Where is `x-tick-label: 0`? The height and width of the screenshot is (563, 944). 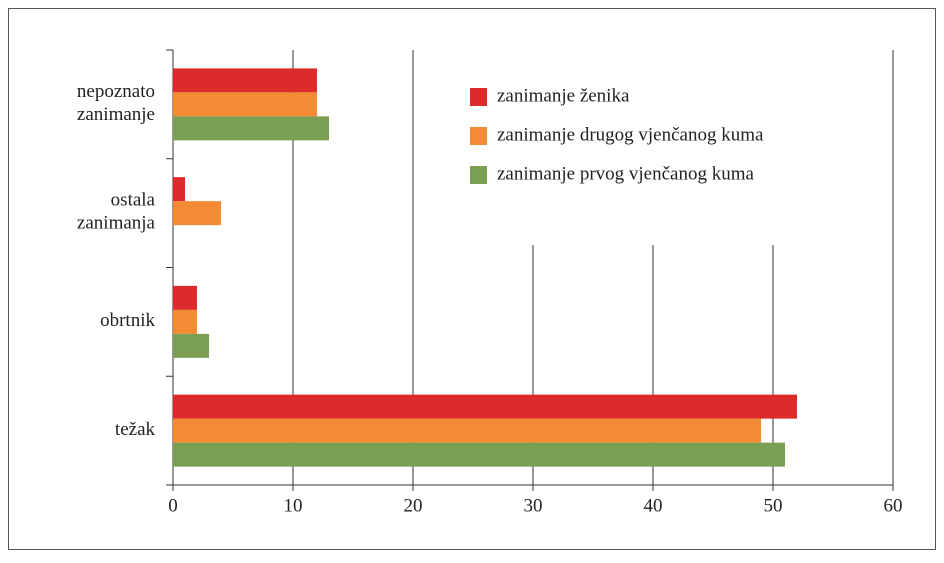 x-tick-label: 0 is located at coordinates (173, 505).